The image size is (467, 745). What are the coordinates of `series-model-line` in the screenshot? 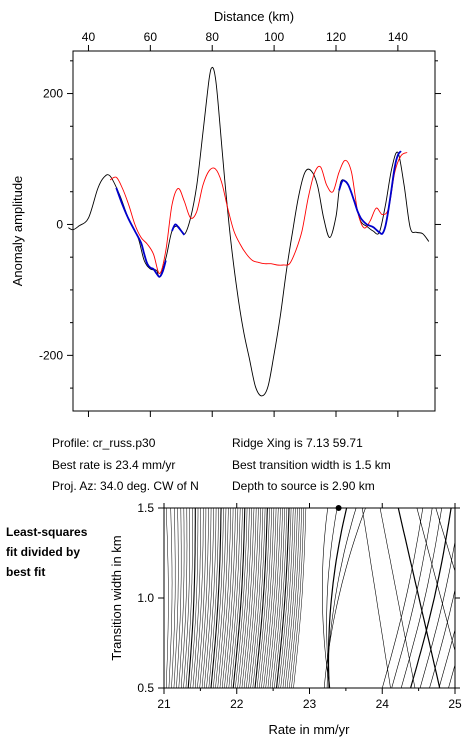 It's located at (258, 213).